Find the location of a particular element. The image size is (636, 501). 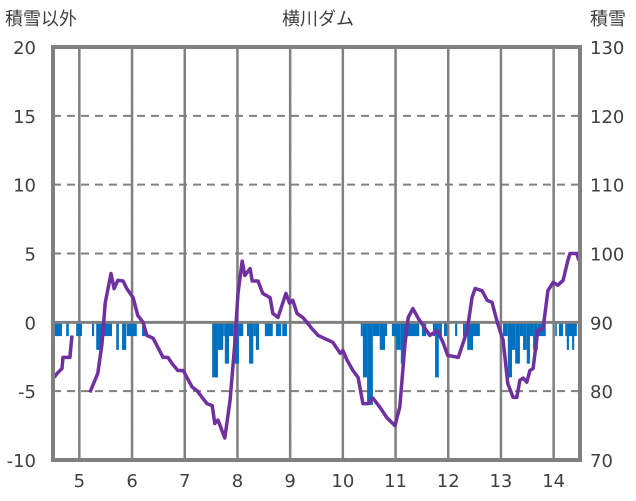

chart-title: 横川ダム is located at coordinates (318, 19).